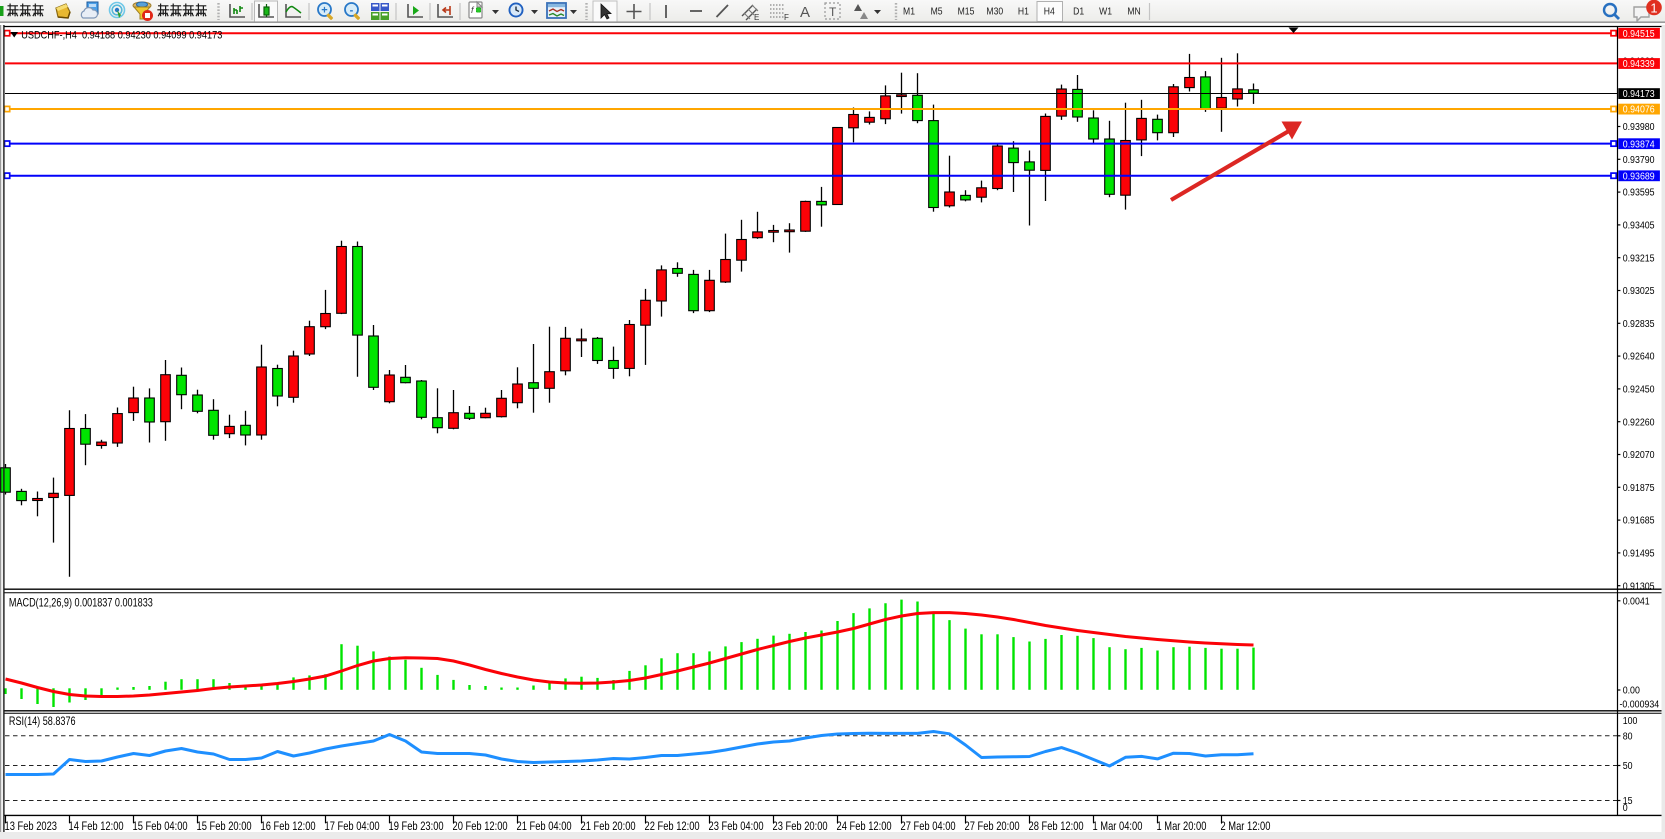  Describe the element at coordinates (1639, 324) in the screenshot. I see `svg-text: 0.92835` at that location.